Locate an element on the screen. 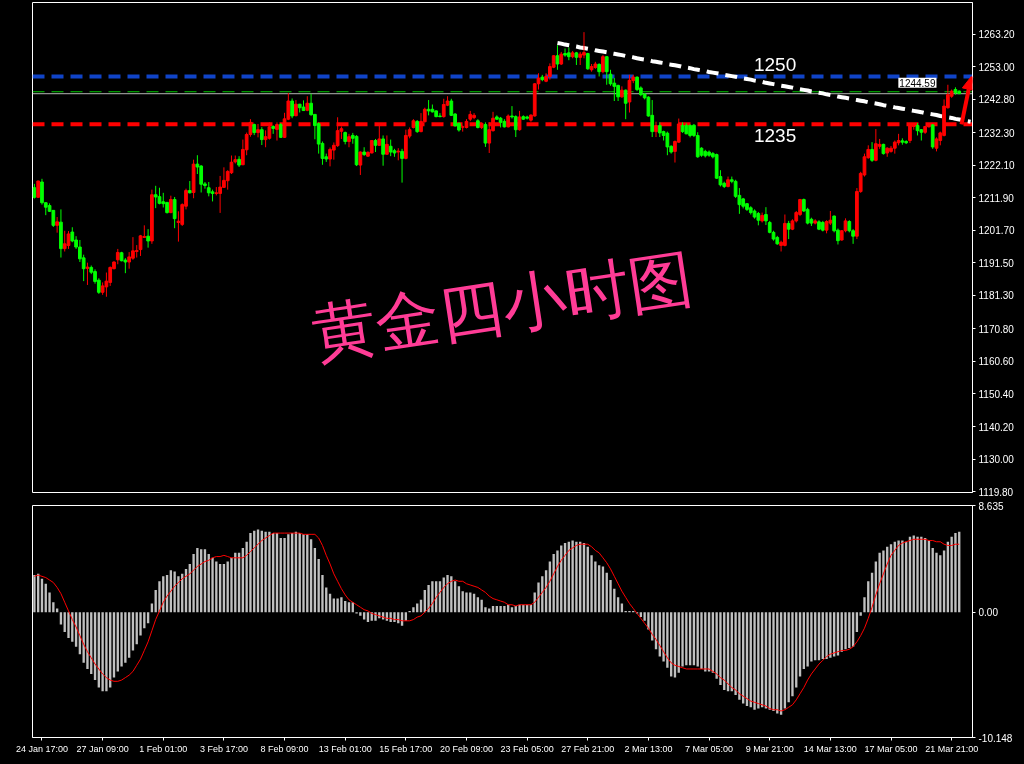  x-tick-label: 21 Mar 21:00 is located at coordinates (952, 748).